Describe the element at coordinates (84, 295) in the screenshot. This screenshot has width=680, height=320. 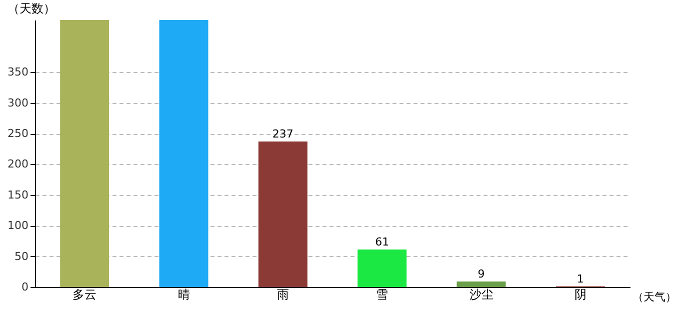
I see `x-tick-label: 多云` at that location.